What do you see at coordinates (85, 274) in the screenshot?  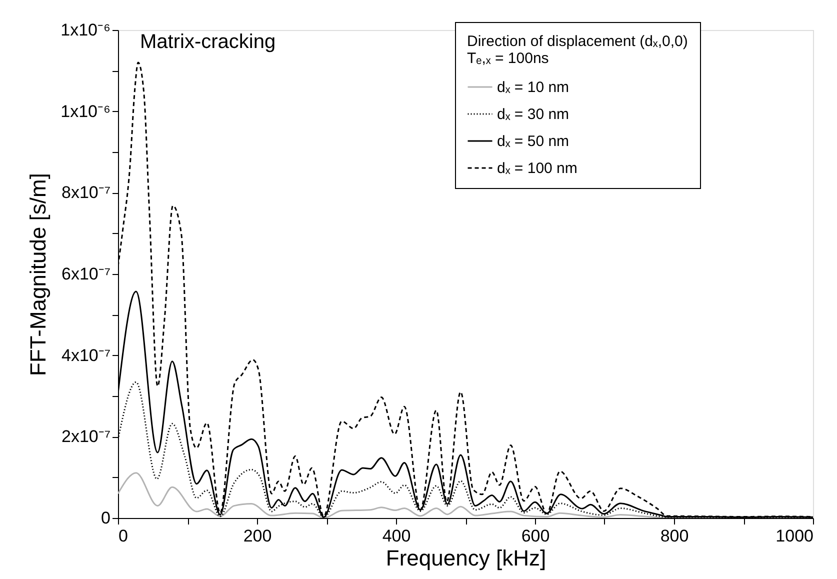 I see `y-tick-label: 6x10⁻⁷` at bounding box center [85, 274].